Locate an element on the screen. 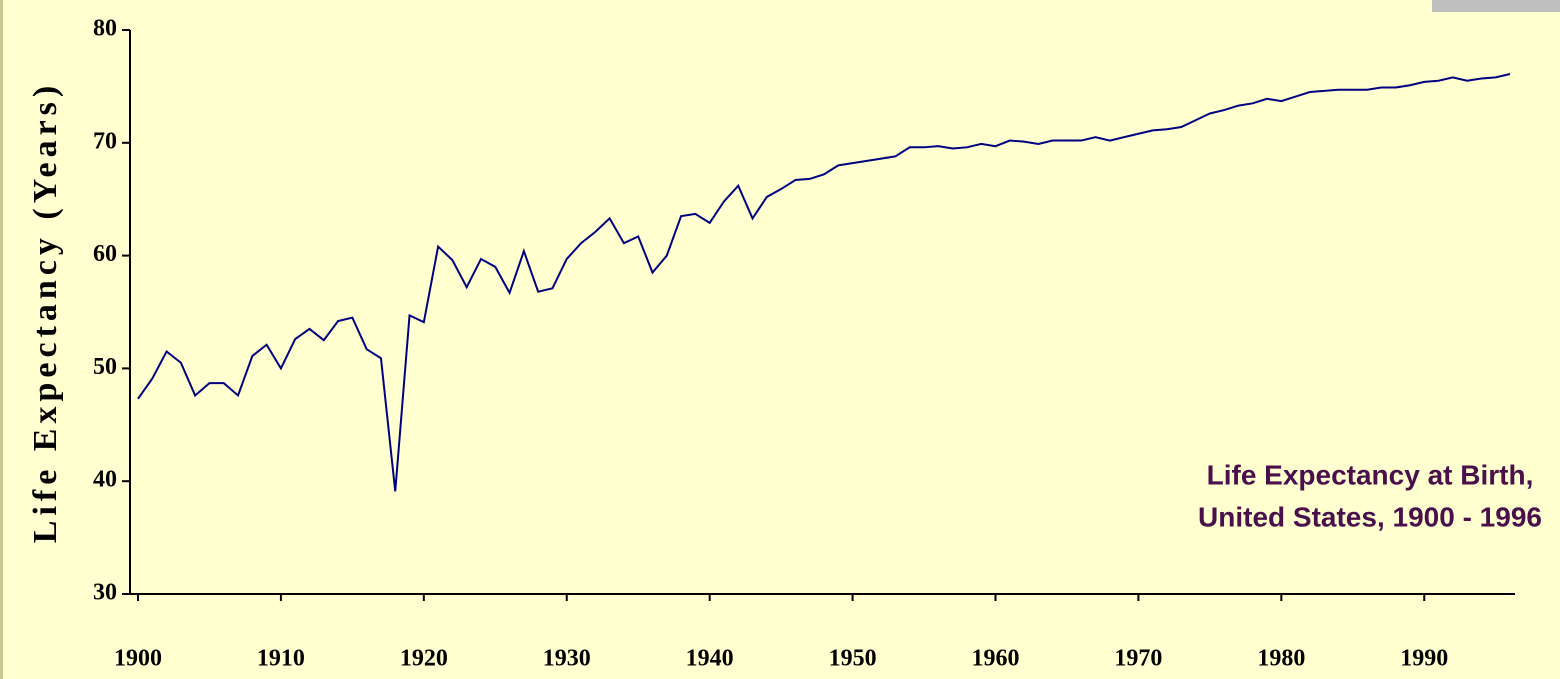 This screenshot has width=1560, height=679. y-tick-label: 30 is located at coordinates (105, 593).